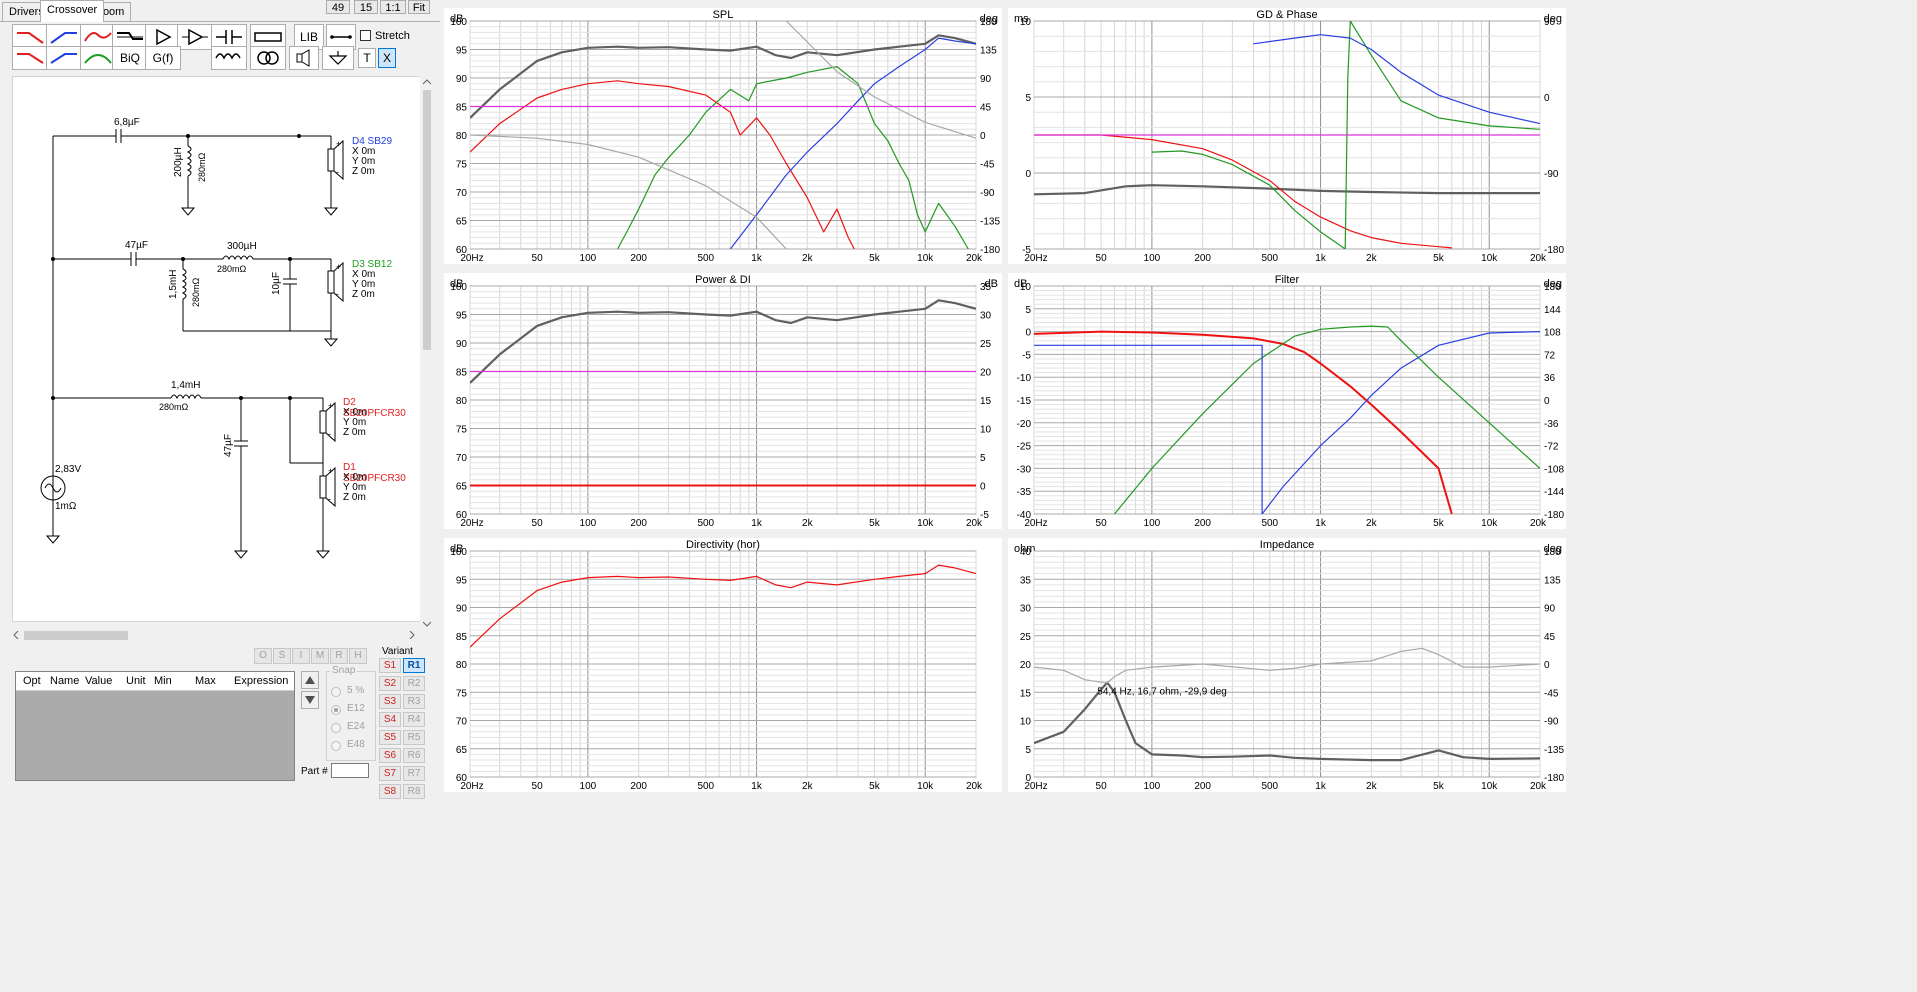 The height and width of the screenshot is (992, 1917). Describe the element at coordinates (390, 701) in the screenshot. I see `variant-s3: S3` at that location.